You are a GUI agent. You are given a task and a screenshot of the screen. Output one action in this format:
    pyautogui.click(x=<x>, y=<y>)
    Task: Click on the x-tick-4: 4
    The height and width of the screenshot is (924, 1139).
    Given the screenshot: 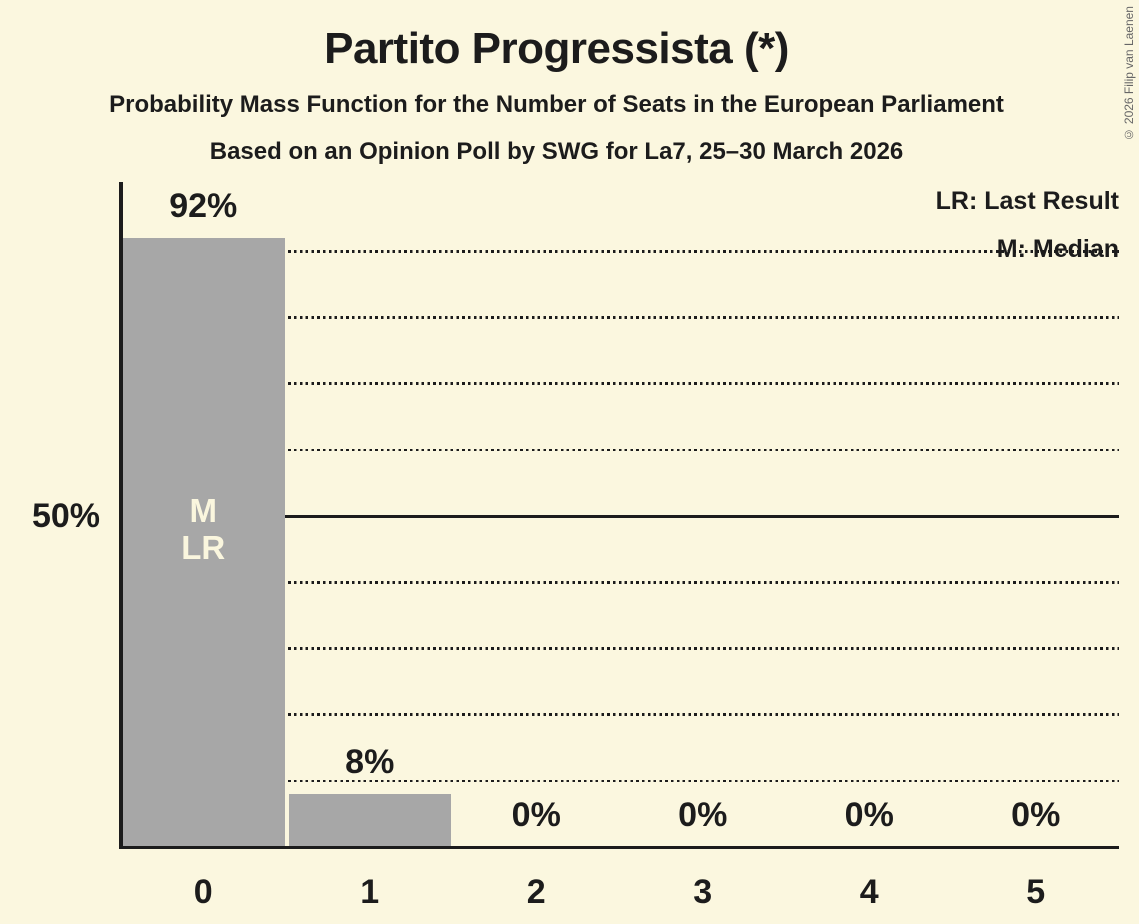 What is the action you would take?
    pyautogui.click(x=869, y=892)
    